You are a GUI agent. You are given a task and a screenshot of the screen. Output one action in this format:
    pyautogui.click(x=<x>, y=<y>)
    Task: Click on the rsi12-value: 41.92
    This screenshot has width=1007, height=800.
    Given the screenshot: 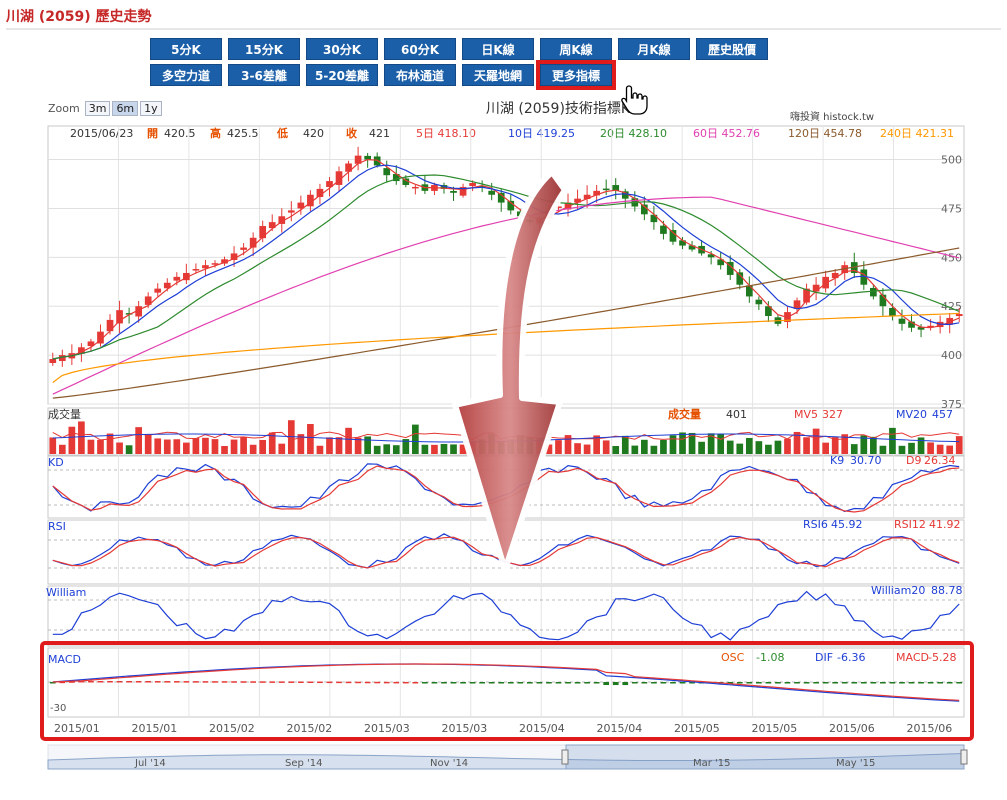 What is the action you would take?
    pyautogui.click(x=945, y=524)
    